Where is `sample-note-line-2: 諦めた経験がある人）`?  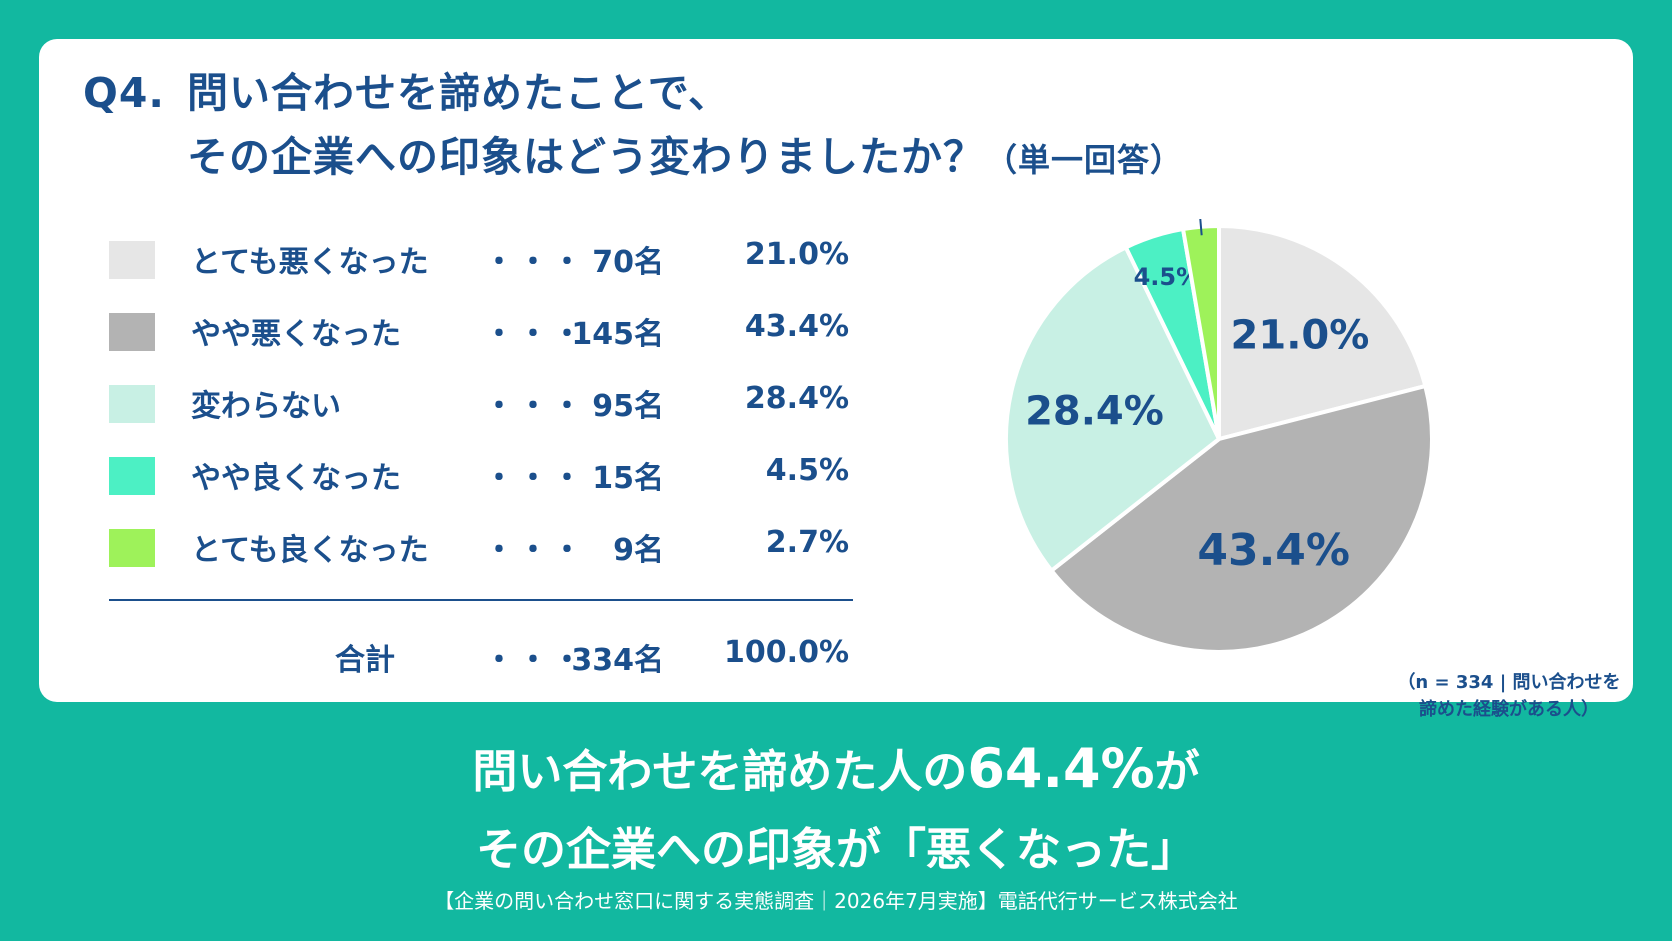 sample-note-line-2: 諦めた経験がある人） is located at coordinates (1509, 709).